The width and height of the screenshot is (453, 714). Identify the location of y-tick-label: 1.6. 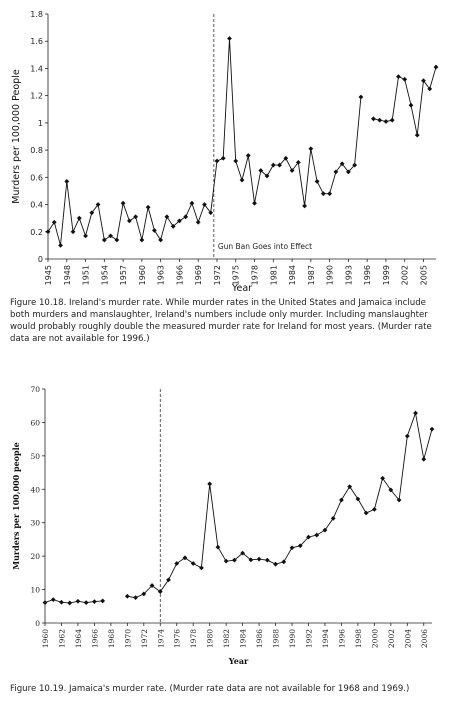
(36, 41).